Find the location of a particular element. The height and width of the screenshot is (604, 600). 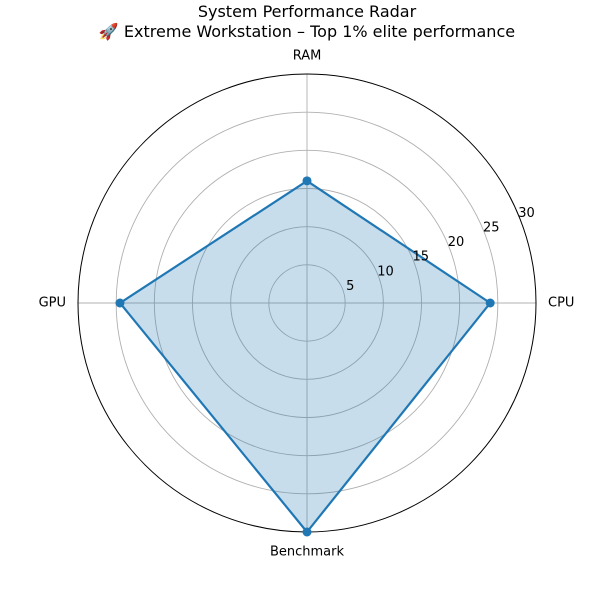

radial-tick-label: 10 is located at coordinates (385, 271).